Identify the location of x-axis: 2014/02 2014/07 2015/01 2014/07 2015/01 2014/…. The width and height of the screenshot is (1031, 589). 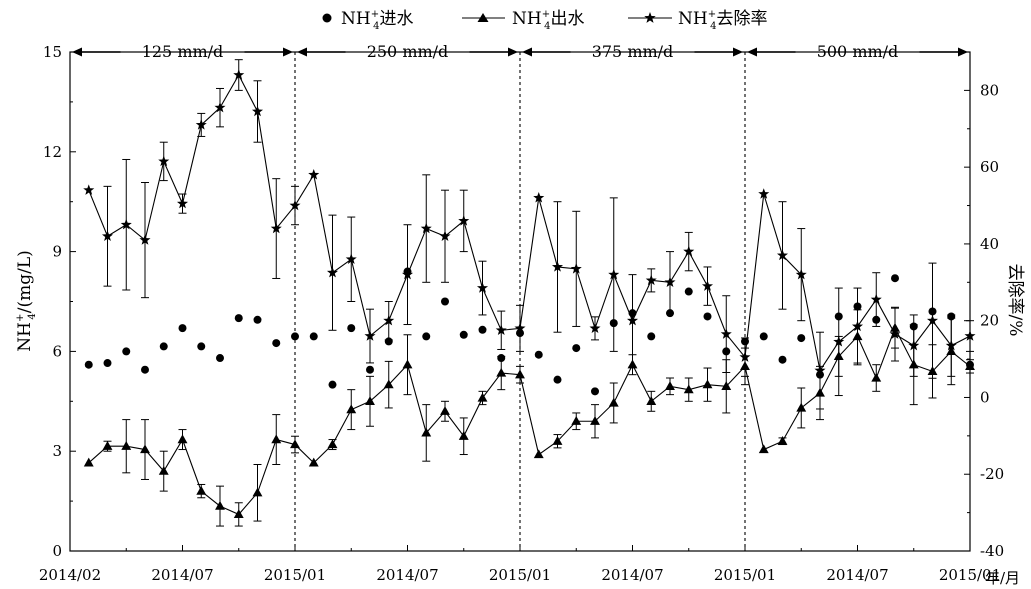
(520, 564).